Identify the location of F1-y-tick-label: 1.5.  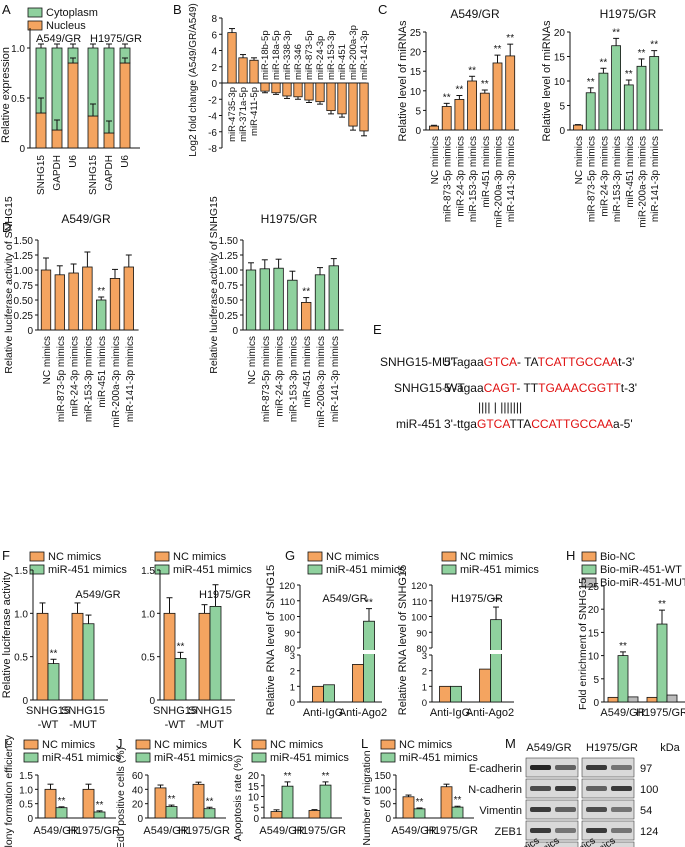
(148, 571).